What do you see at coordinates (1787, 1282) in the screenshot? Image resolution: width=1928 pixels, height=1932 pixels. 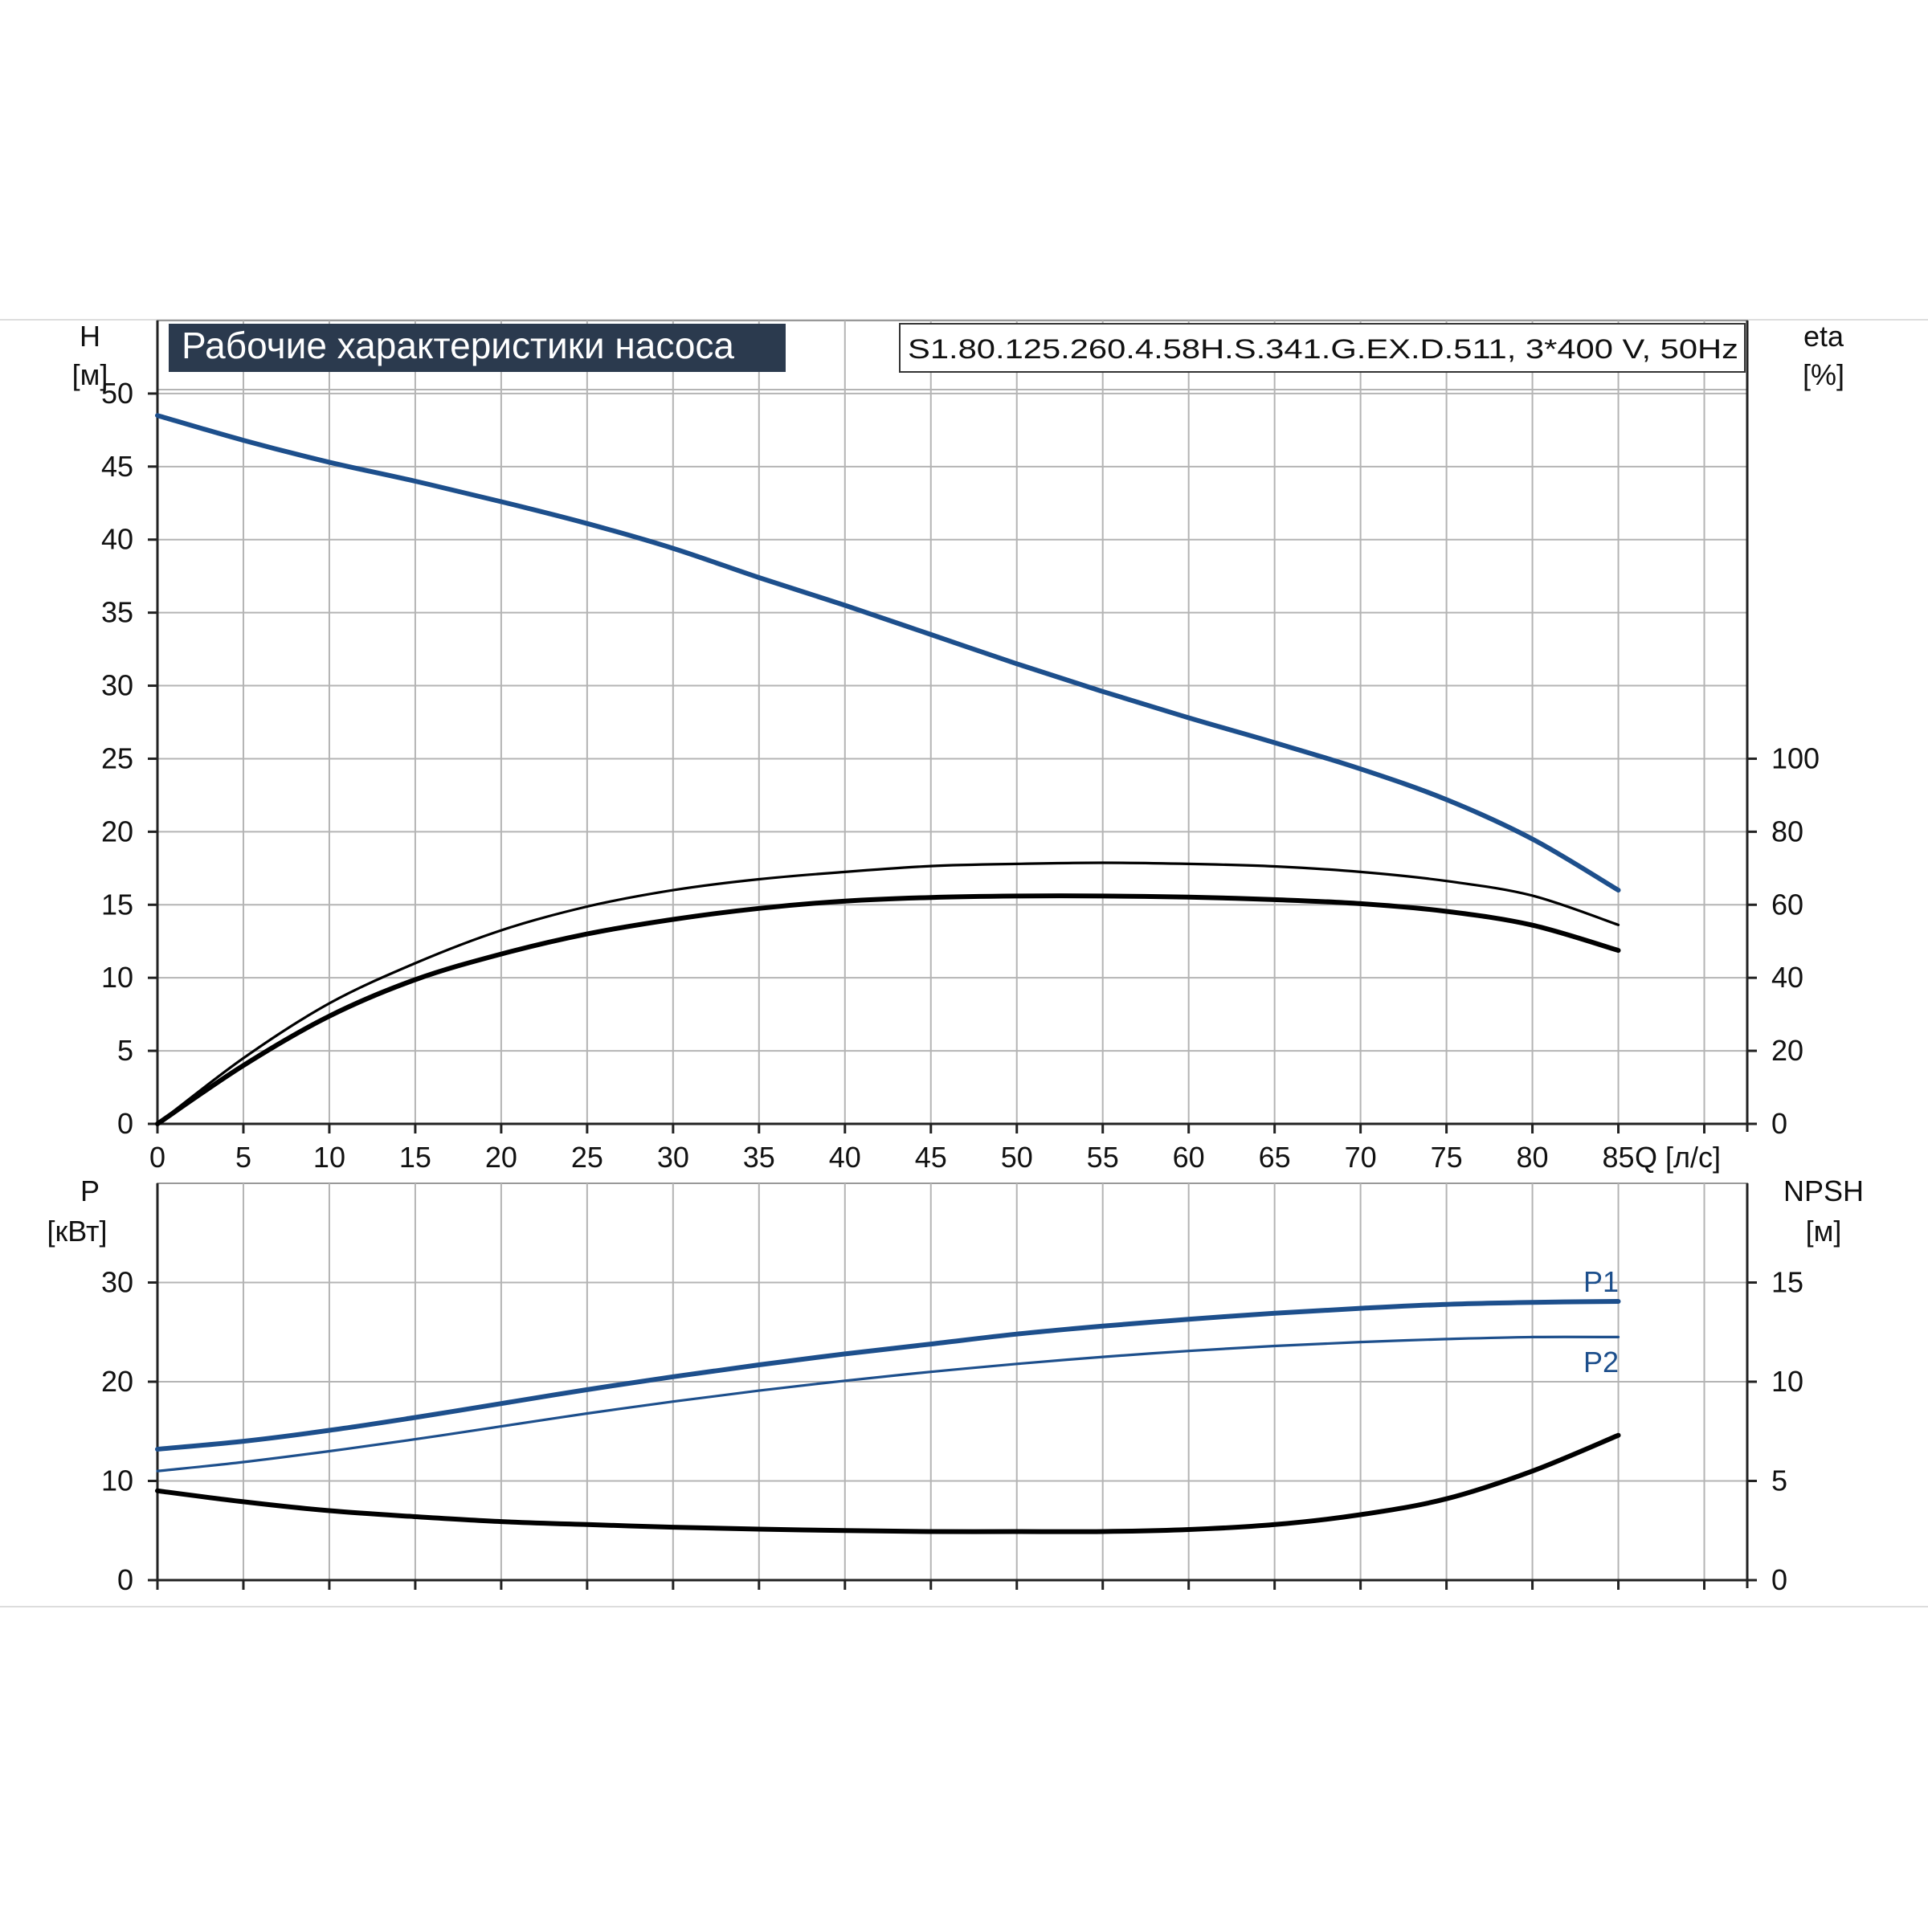 I see `bottom-right-tick-label: 15` at bounding box center [1787, 1282].